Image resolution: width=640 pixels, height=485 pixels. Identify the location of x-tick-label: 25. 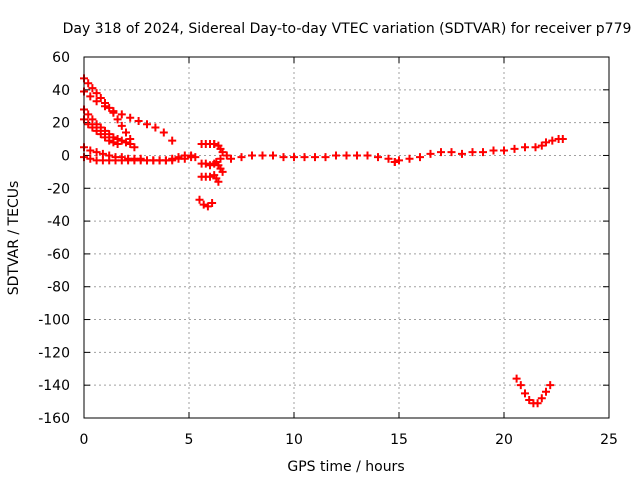
(609, 440).